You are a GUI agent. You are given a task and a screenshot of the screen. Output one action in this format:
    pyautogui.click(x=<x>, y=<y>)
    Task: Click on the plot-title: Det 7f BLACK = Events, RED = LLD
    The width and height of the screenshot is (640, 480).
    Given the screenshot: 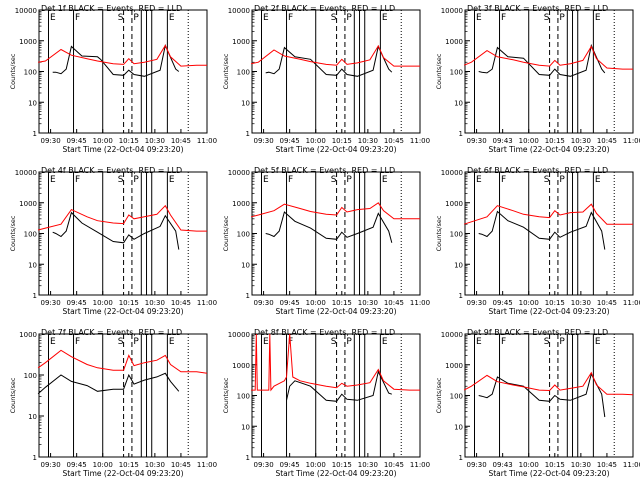 What is the action you would take?
    pyautogui.click(x=111, y=332)
    